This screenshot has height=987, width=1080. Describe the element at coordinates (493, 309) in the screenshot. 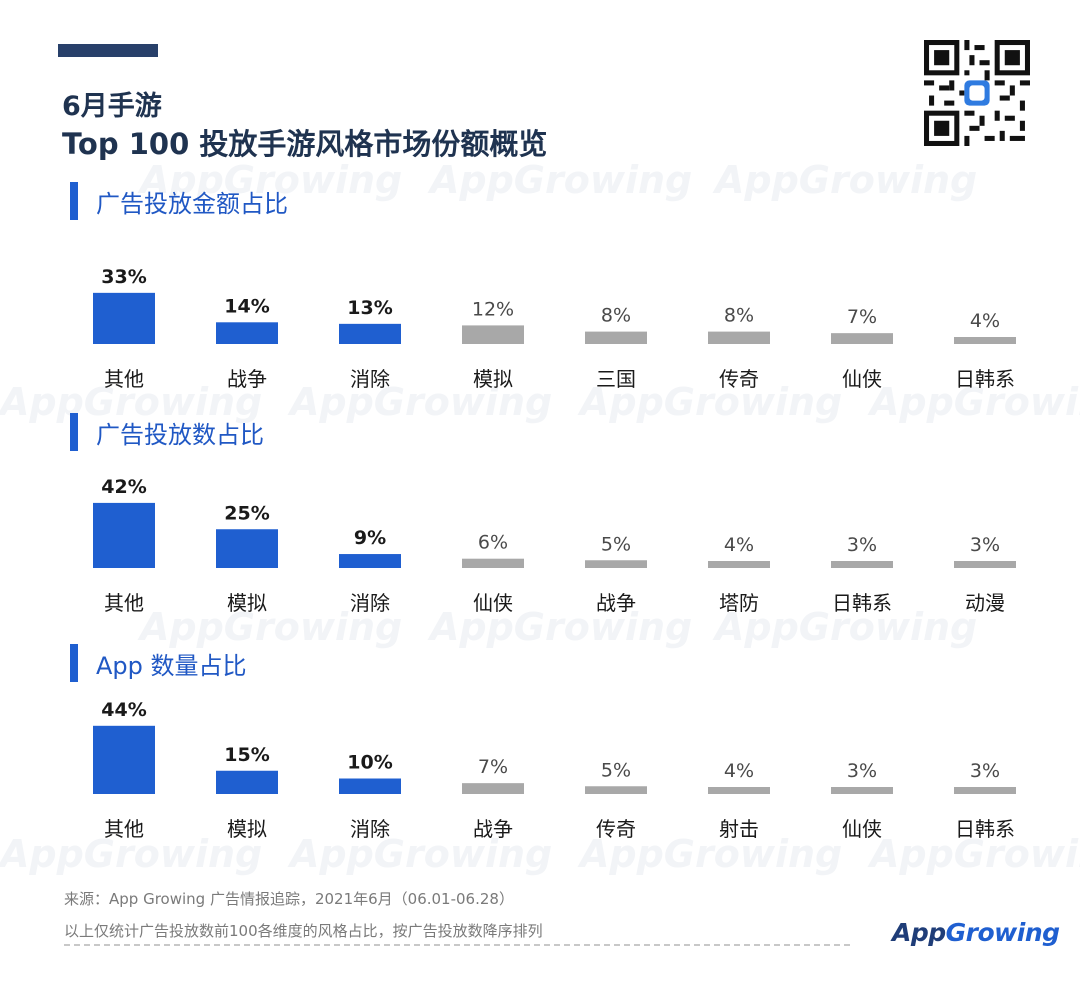

I see `data-label: 12%` at that location.